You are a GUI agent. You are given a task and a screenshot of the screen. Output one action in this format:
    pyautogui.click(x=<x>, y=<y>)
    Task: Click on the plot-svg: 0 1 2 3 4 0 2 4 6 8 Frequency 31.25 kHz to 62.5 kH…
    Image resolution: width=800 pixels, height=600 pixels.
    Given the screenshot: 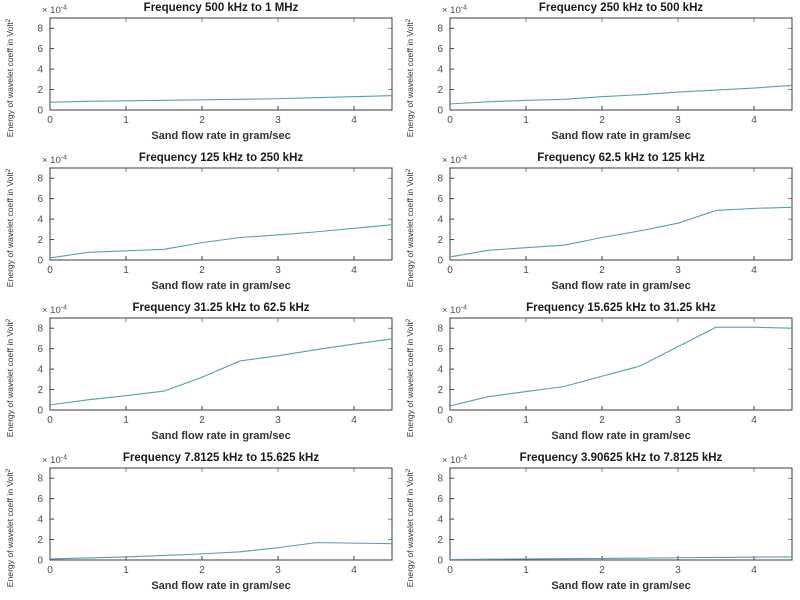 What is the action you would take?
    pyautogui.click(x=199, y=372)
    